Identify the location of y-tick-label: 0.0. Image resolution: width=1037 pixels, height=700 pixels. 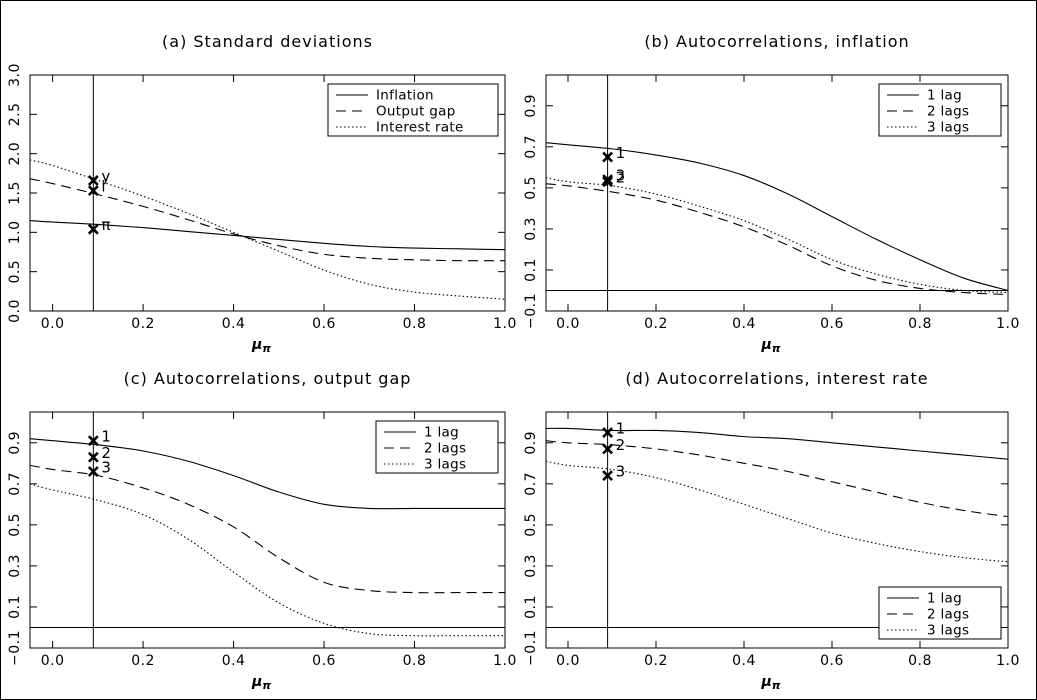
(15, 311).